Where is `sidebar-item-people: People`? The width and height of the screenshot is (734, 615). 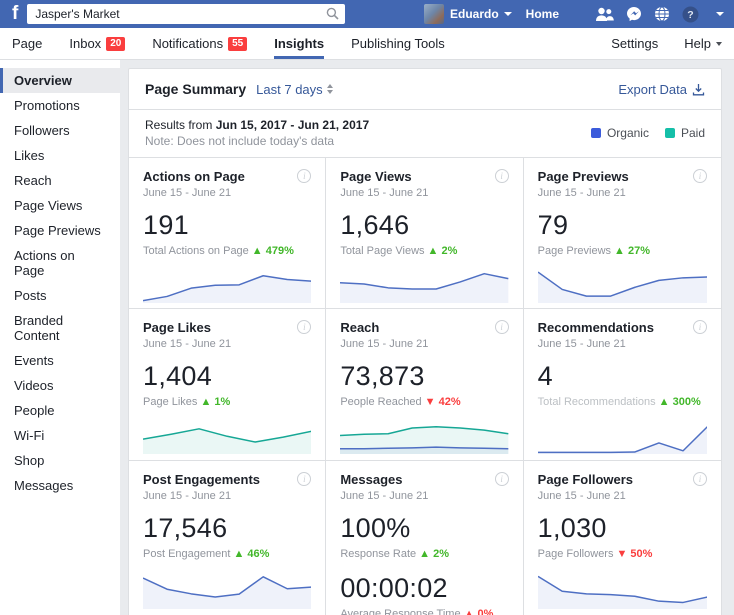 sidebar-item-people: People is located at coordinates (34, 410).